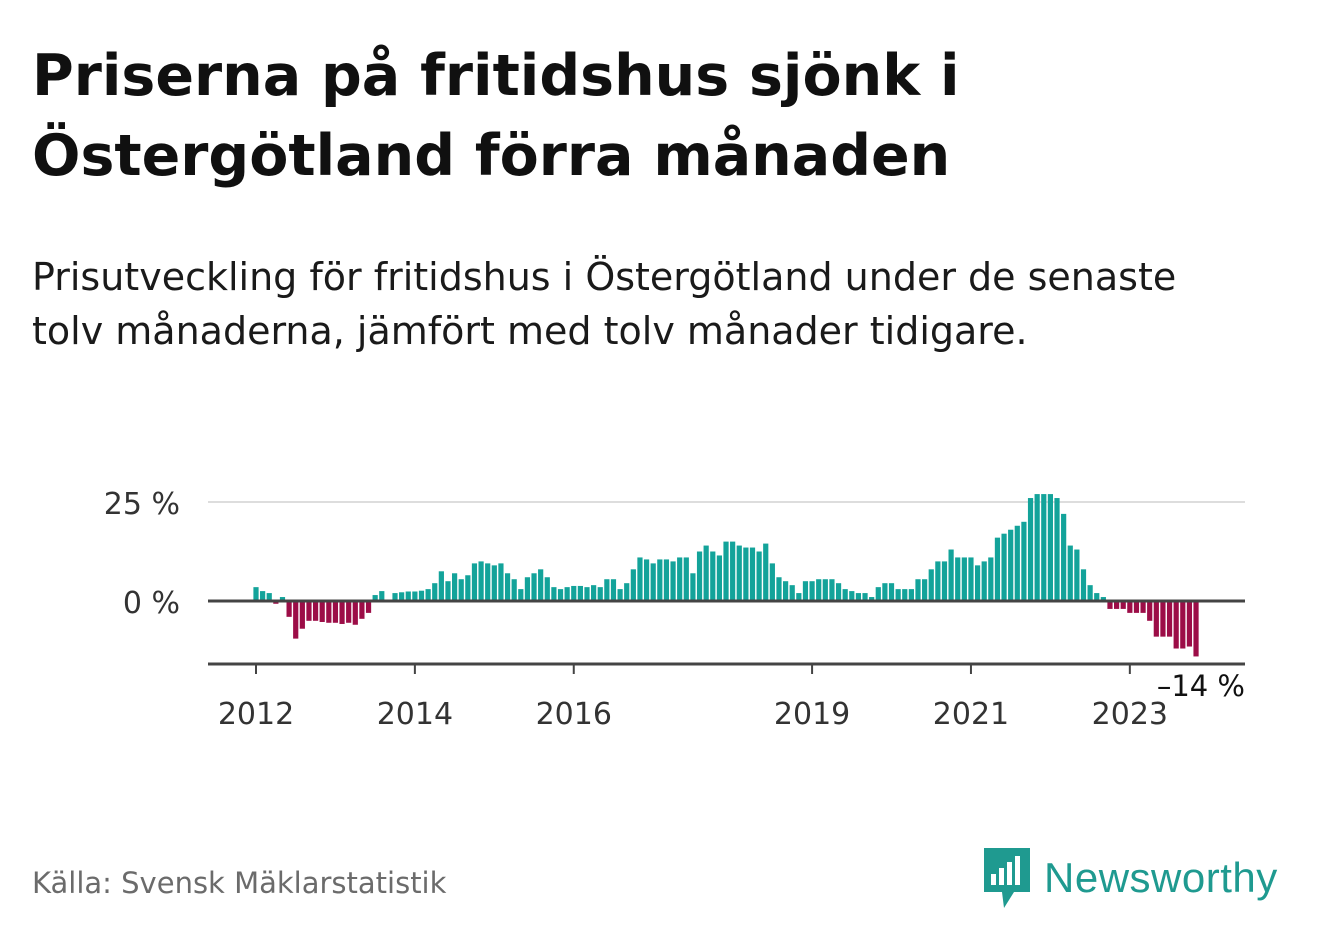  Describe the element at coordinates (1161, 877) in the screenshot. I see `brand-name: Newsworthy` at that location.